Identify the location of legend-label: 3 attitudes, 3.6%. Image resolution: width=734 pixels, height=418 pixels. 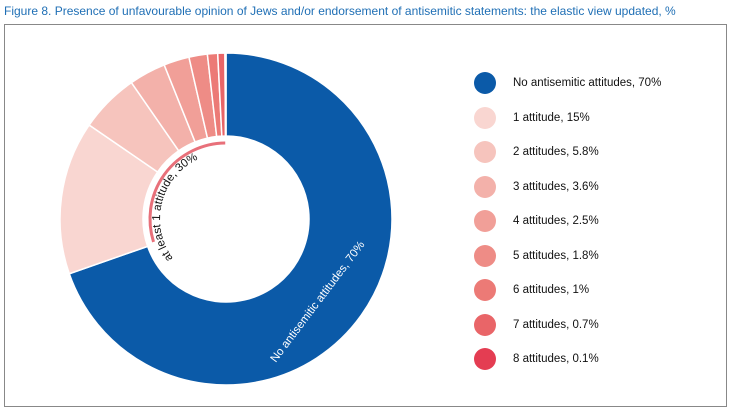
(556, 186).